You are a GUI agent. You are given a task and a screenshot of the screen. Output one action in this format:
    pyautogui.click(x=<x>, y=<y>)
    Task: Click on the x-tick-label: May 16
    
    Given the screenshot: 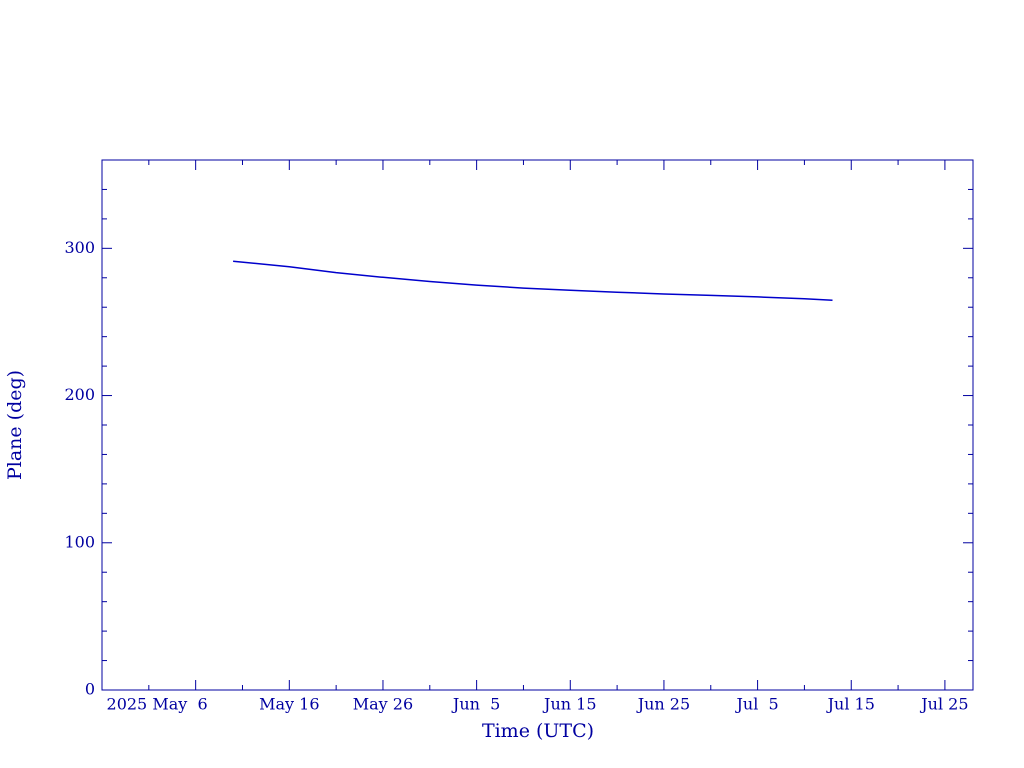 What is the action you would take?
    pyautogui.click(x=289, y=704)
    